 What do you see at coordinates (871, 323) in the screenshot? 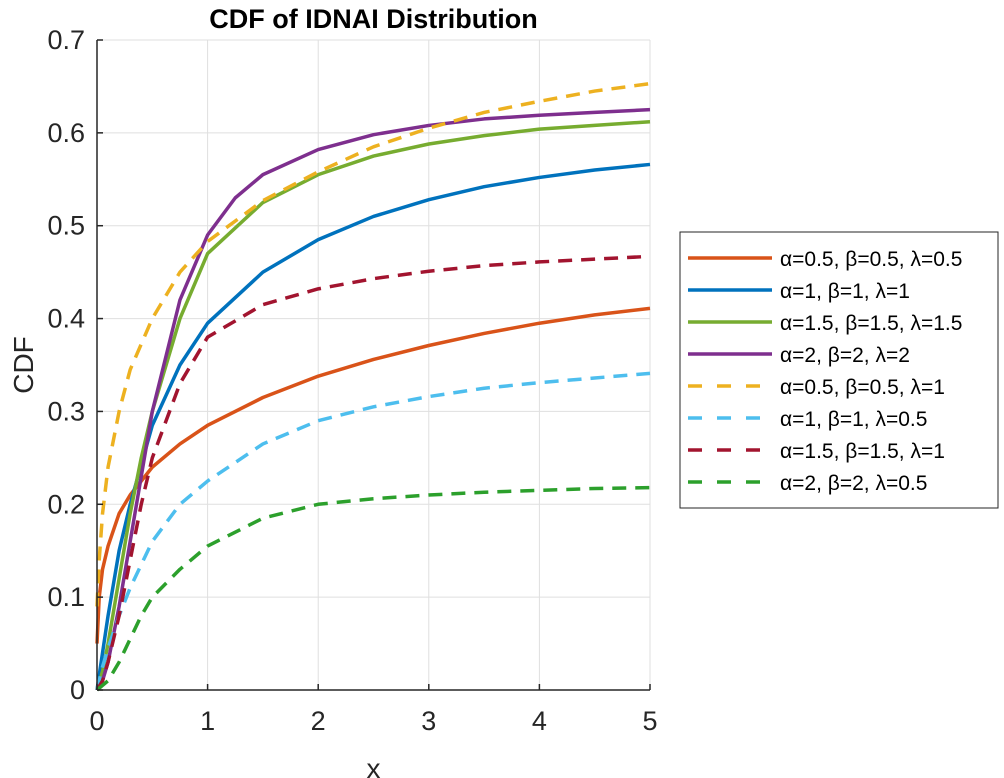
I see `legend-label: α=1.5, β=1.5, λ=1.5` at bounding box center [871, 323].